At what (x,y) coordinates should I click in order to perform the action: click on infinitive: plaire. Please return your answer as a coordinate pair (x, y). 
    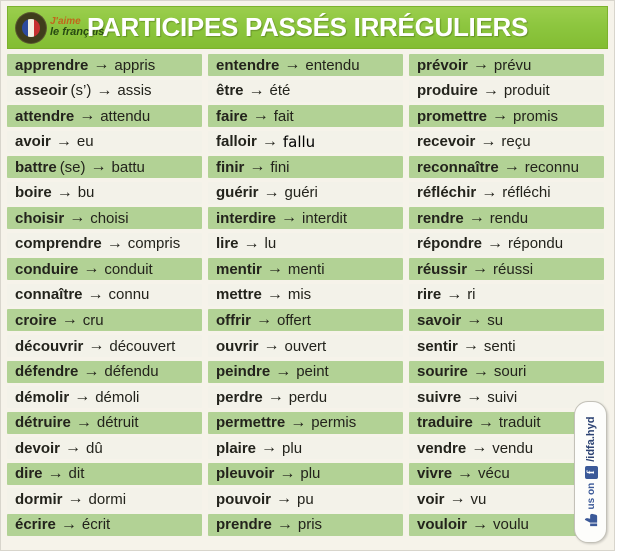
    Looking at the image, I should click on (236, 448).